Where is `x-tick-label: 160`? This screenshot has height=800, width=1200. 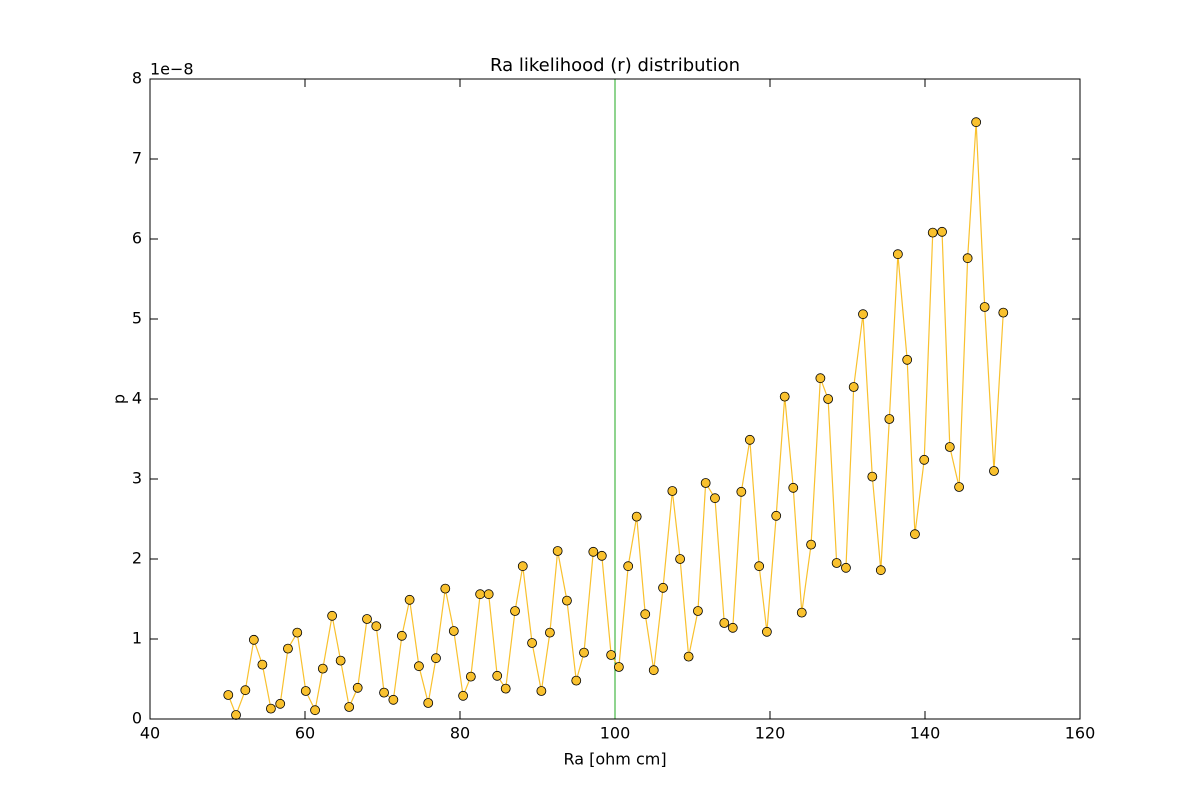
x-tick-label: 160 is located at coordinates (1080, 733).